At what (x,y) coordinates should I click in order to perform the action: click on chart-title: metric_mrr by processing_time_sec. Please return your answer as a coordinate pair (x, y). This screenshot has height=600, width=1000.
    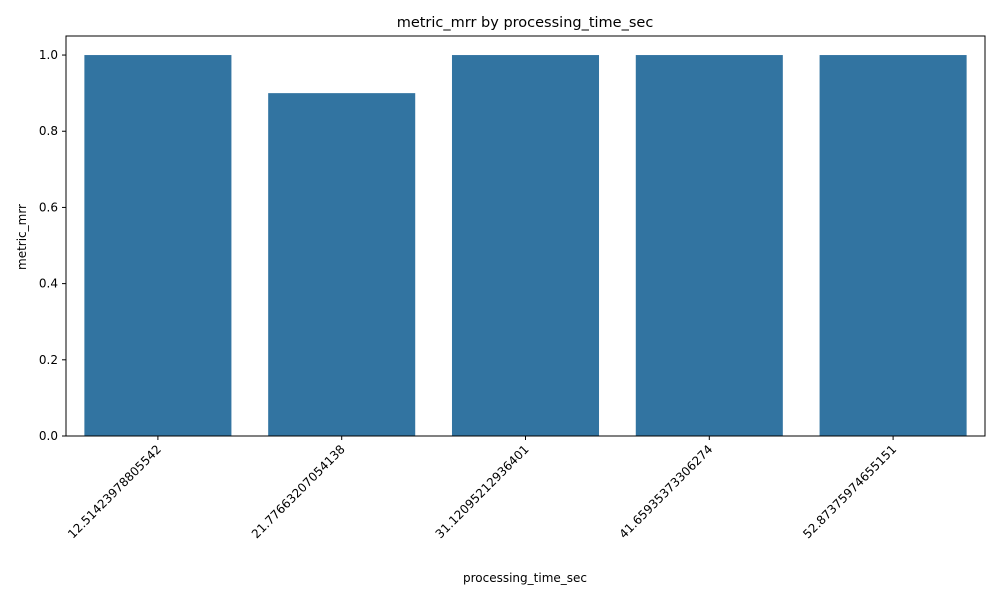
    Looking at the image, I should click on (525, 23).